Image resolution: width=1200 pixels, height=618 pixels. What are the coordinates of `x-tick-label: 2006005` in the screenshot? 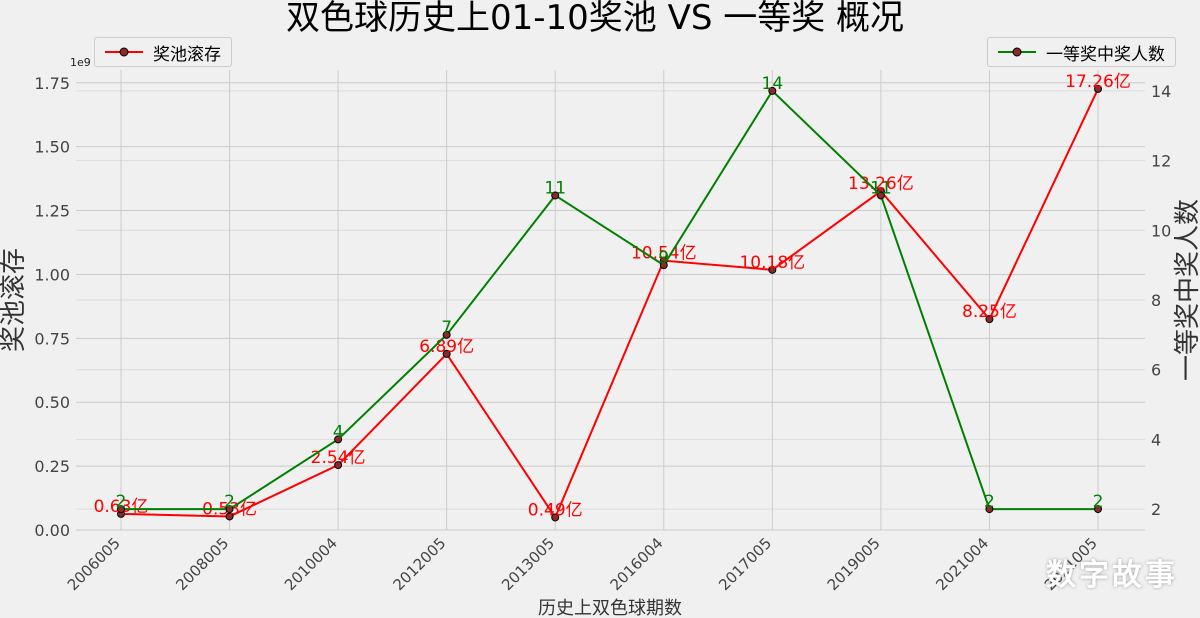 It's located at (94, 564).